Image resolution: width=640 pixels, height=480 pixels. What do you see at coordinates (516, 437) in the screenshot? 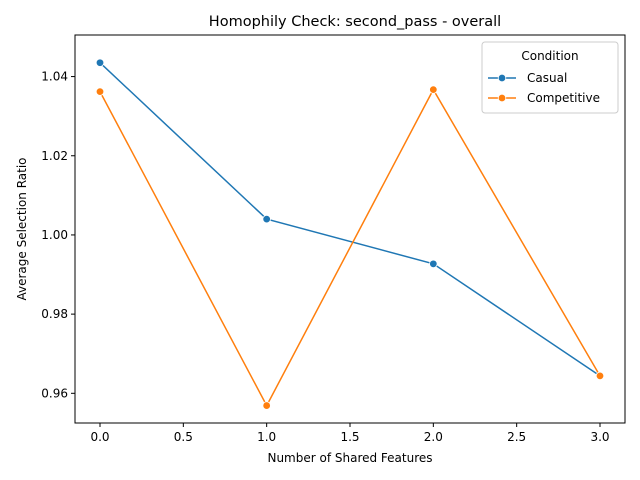
I see `x-tick-label: 2.5` at bounding box center [516, 437].